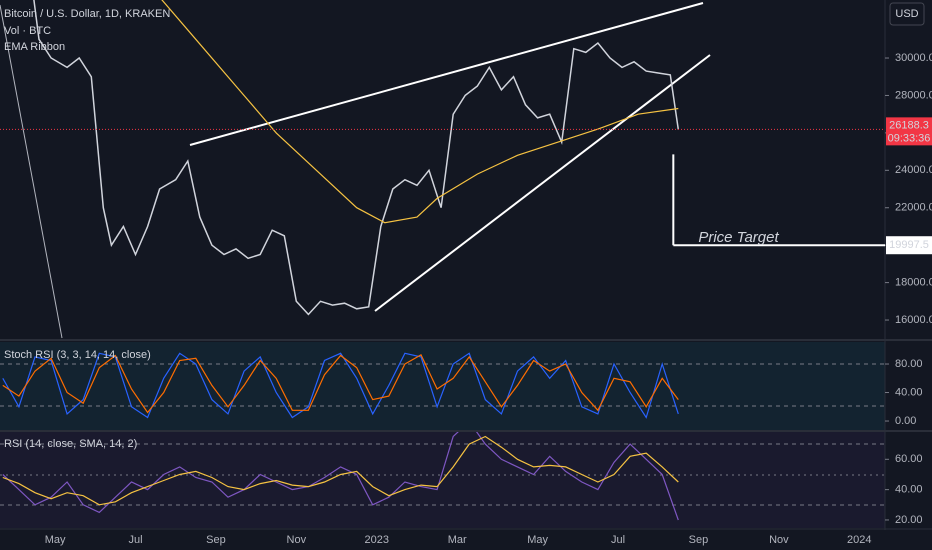 Image resolution: width=932 pixels, height=550 pixels. What do you see at coordinates (87, 14) in the screenshot?
I see `chart-title: Bitcoin / U.S. Dollar, 1D, KRAKEN` at bounding box center [87, 14].